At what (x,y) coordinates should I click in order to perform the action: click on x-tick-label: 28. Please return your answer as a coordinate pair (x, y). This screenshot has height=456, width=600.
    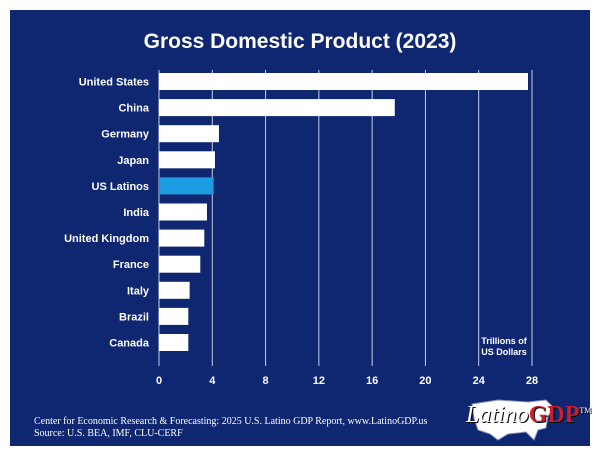
    Looking at the image, I should click on (532, 381).